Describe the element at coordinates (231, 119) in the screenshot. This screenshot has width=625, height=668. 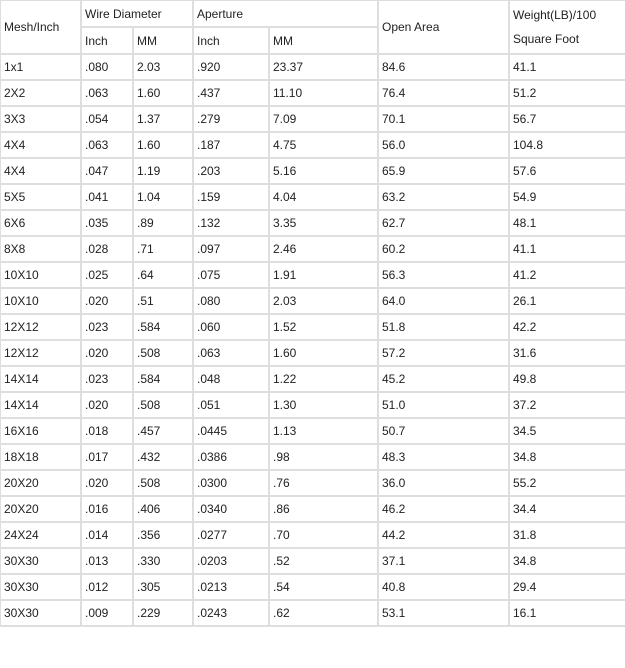
I see `cell-aperture-inch: .279` at that location.